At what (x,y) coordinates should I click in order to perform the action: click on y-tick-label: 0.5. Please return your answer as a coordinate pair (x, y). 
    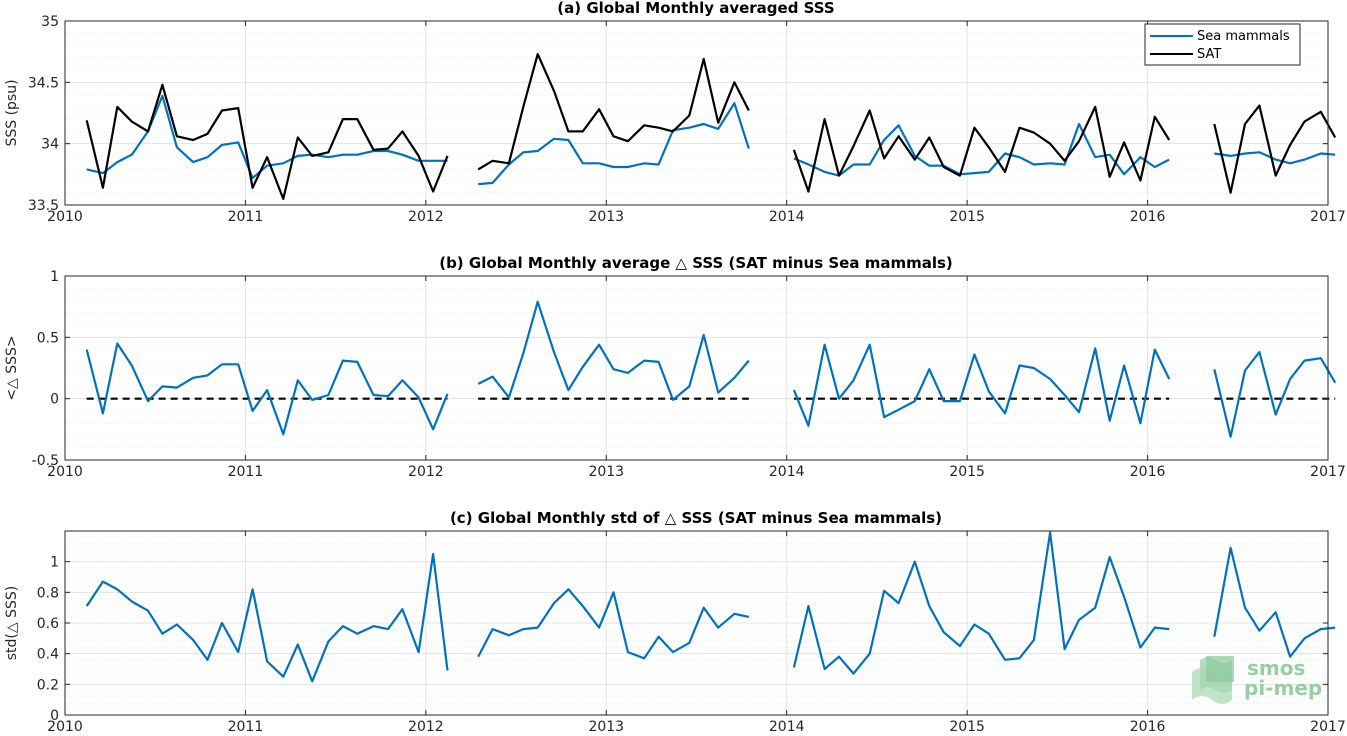
    Looking at the image, I should click on (48, 338).